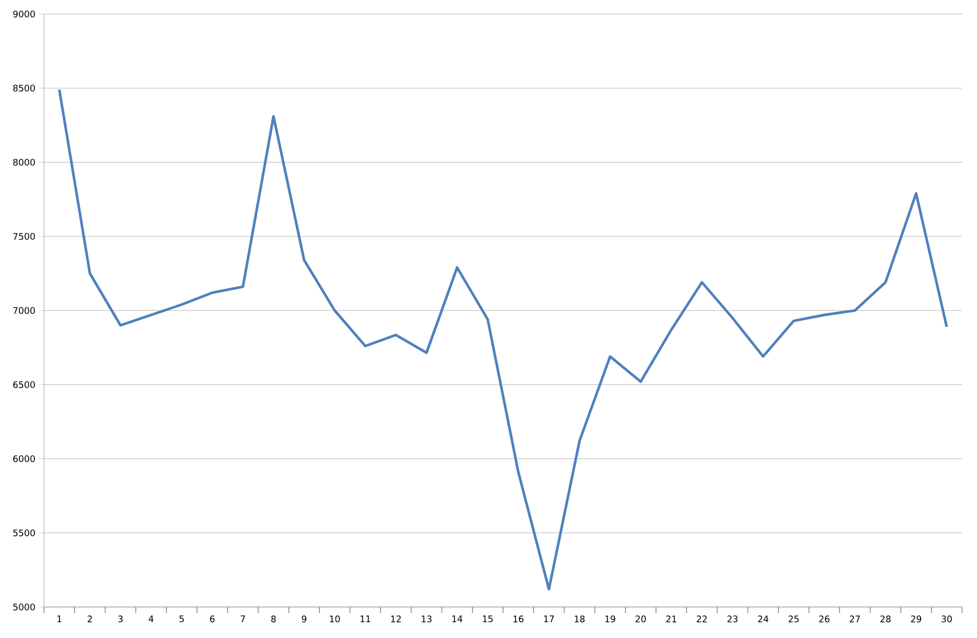  What do you see at coordinates (916, 619) in the screenshot?
I see `x-tick-label: 29` at bounding box center [916, 619].